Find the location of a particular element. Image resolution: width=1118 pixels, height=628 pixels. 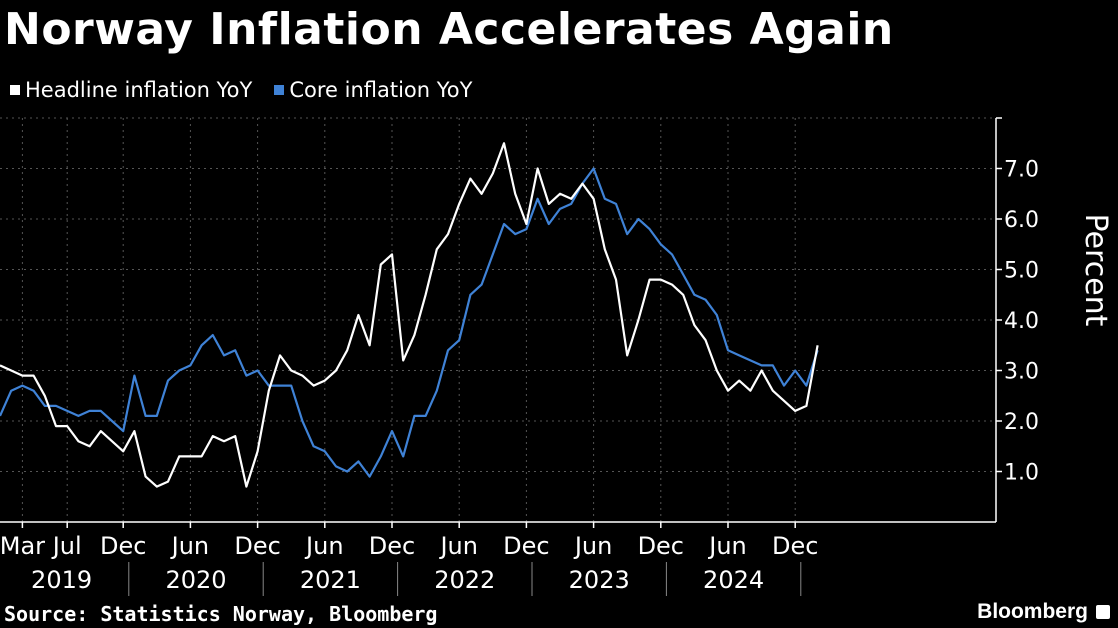

x-year-label: 2020 is located at coordinates (195, 580).